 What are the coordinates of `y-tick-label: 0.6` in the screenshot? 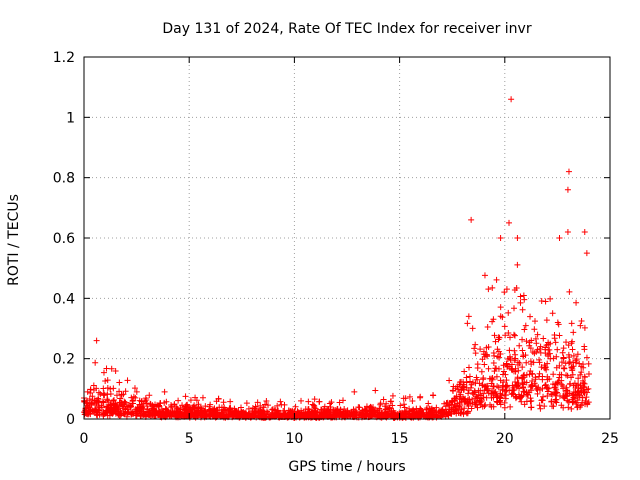 It's located at (64, 239).